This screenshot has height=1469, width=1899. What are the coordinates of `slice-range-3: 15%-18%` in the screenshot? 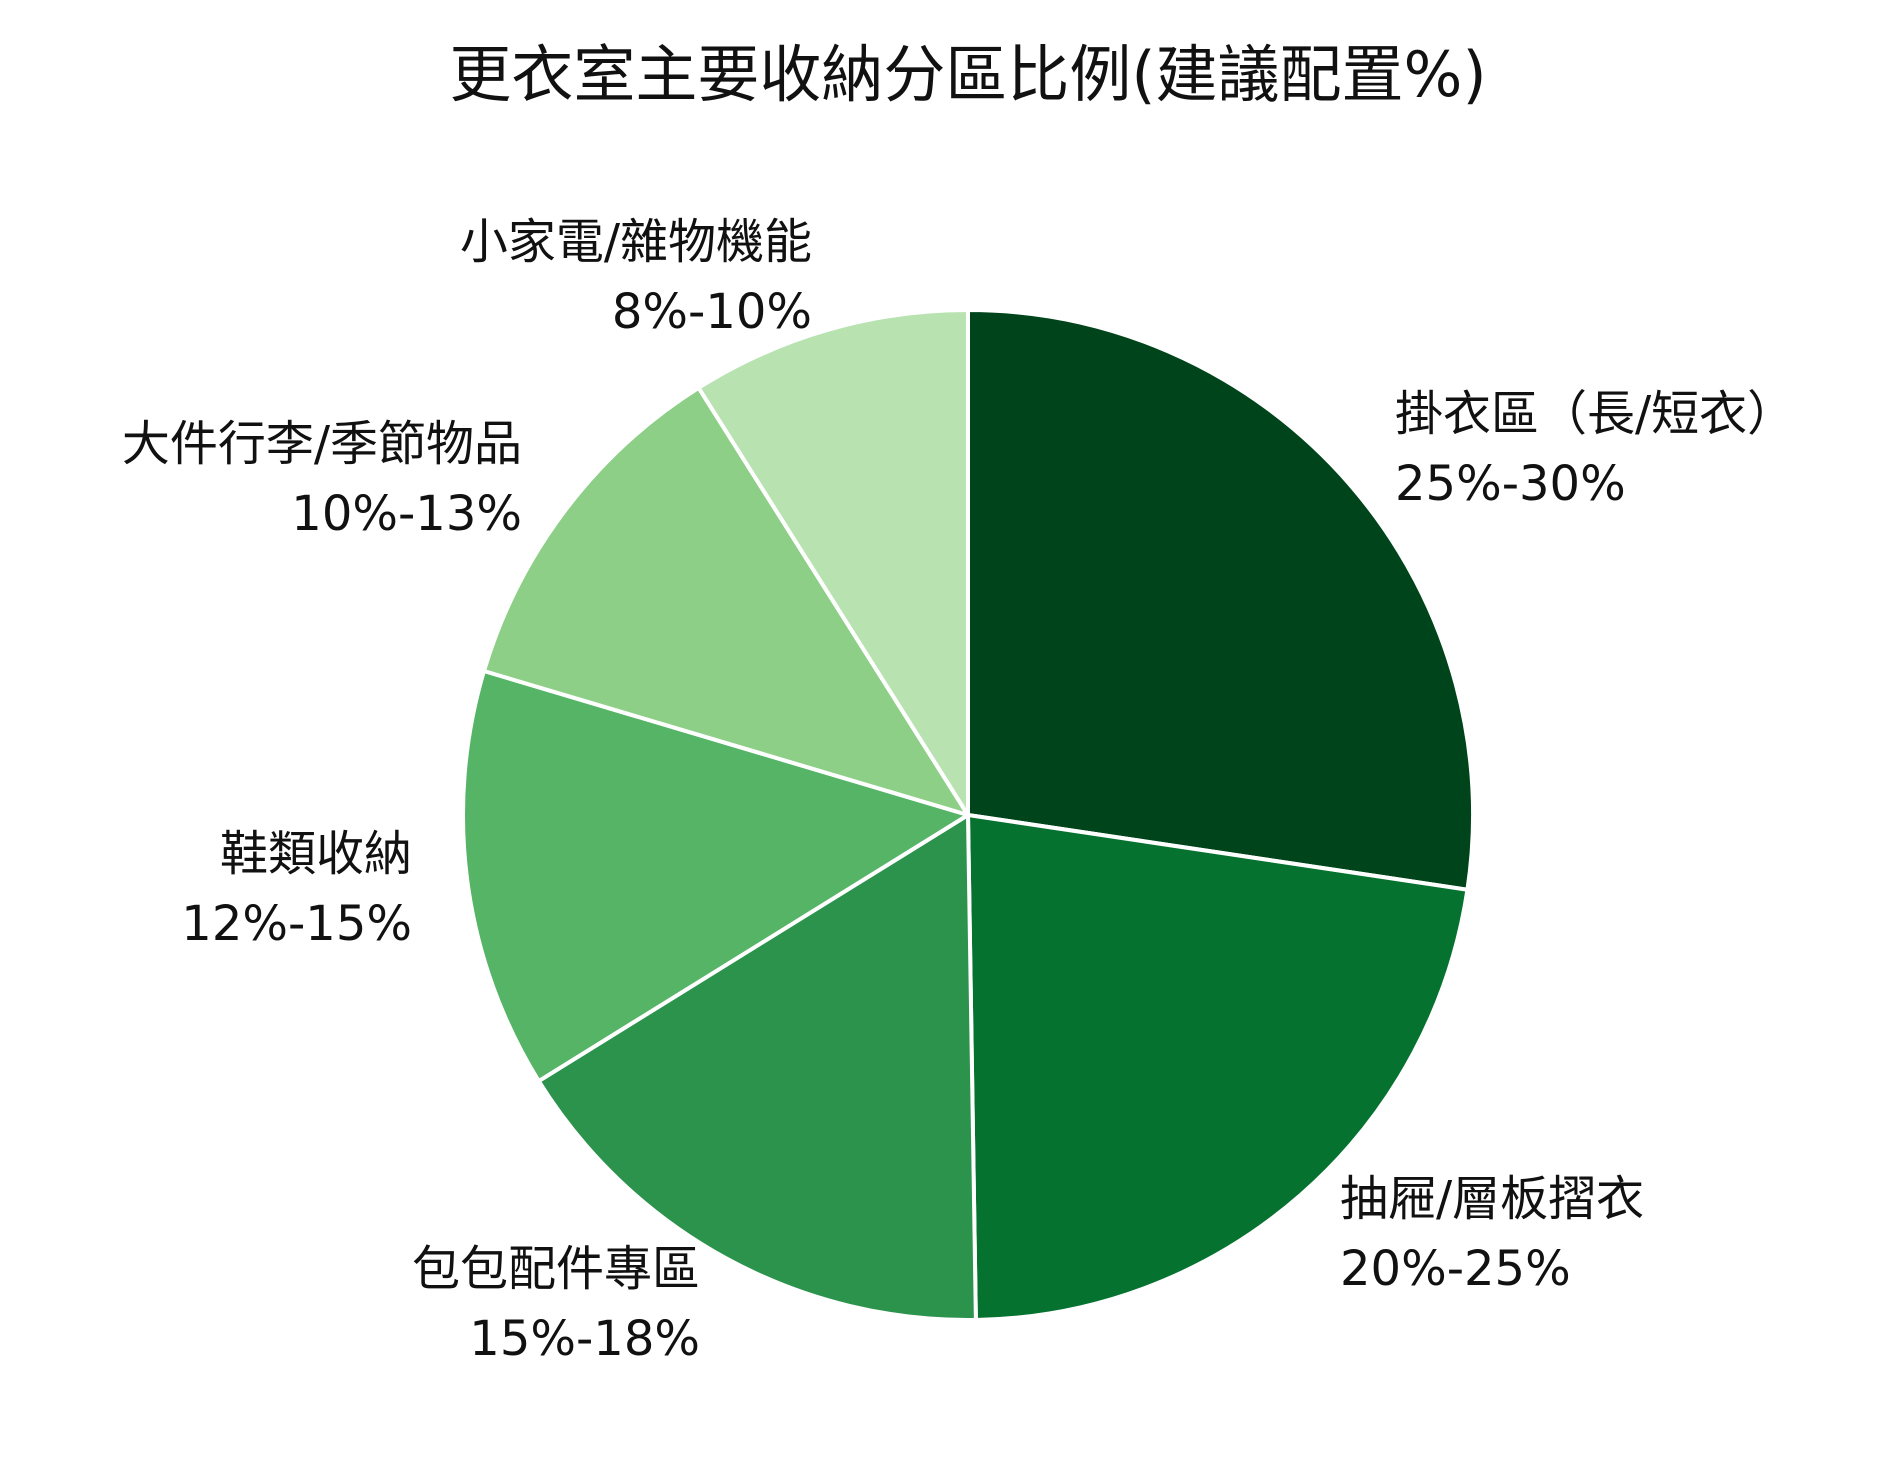 It's located at (584, 1339).